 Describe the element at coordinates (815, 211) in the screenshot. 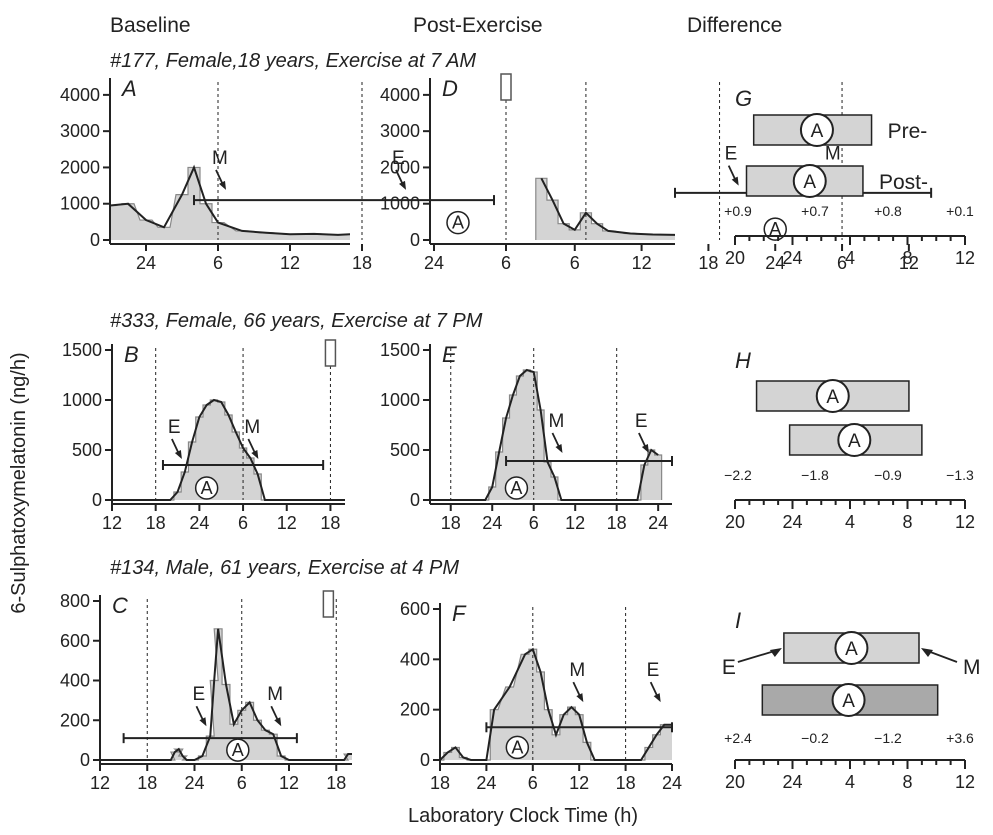

I see `difference-value: +0.7` at that location.